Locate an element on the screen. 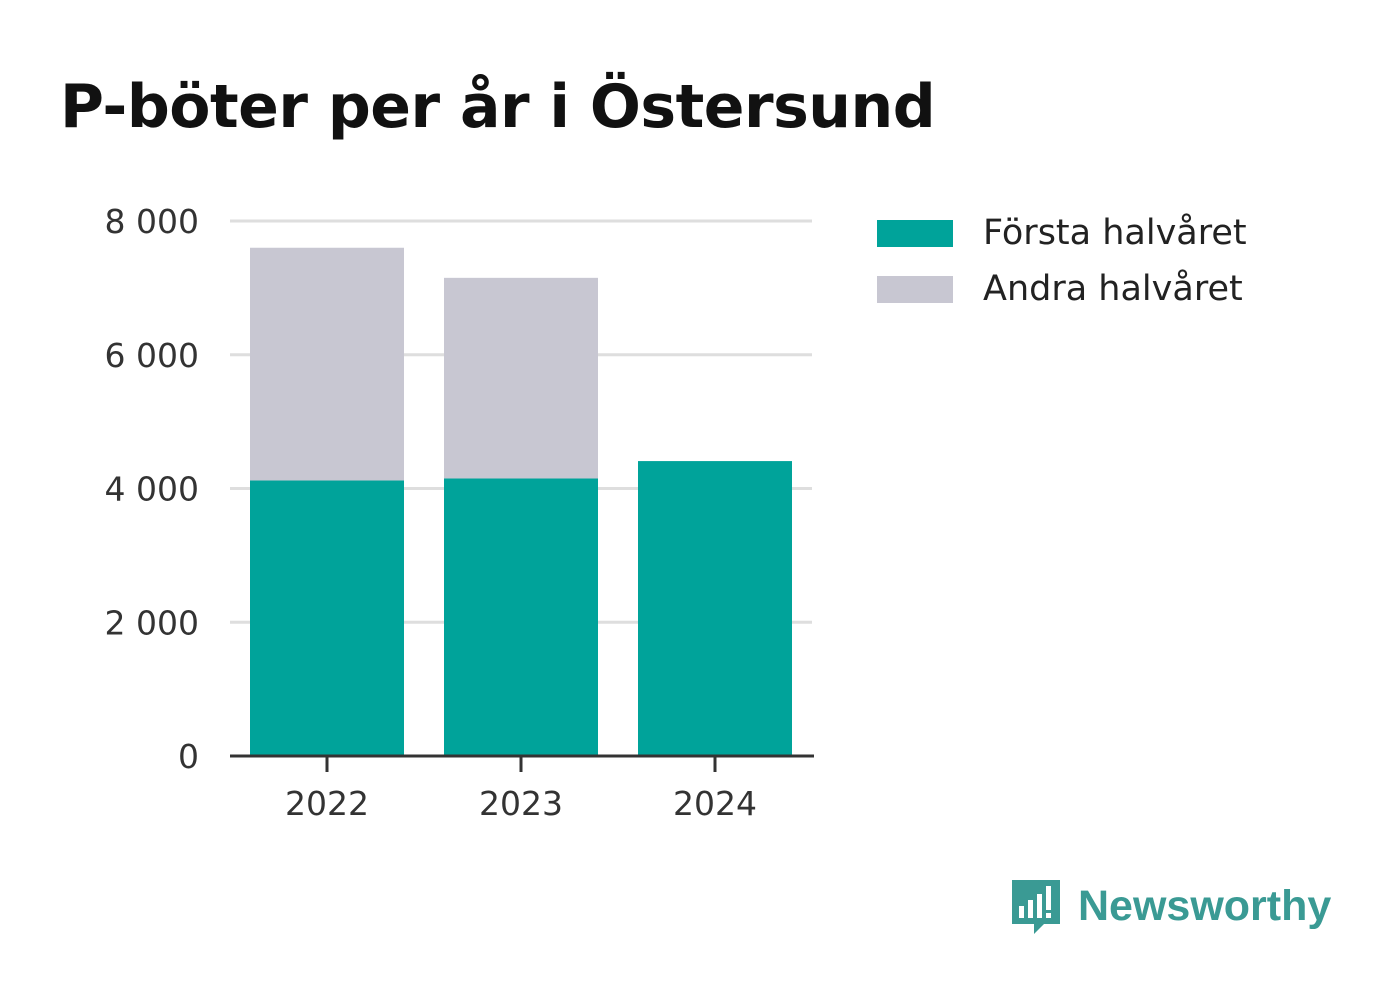 The image size is (1382, 999). legend-item-first-half: Första halvåret is located at coordinates (1062, 233).